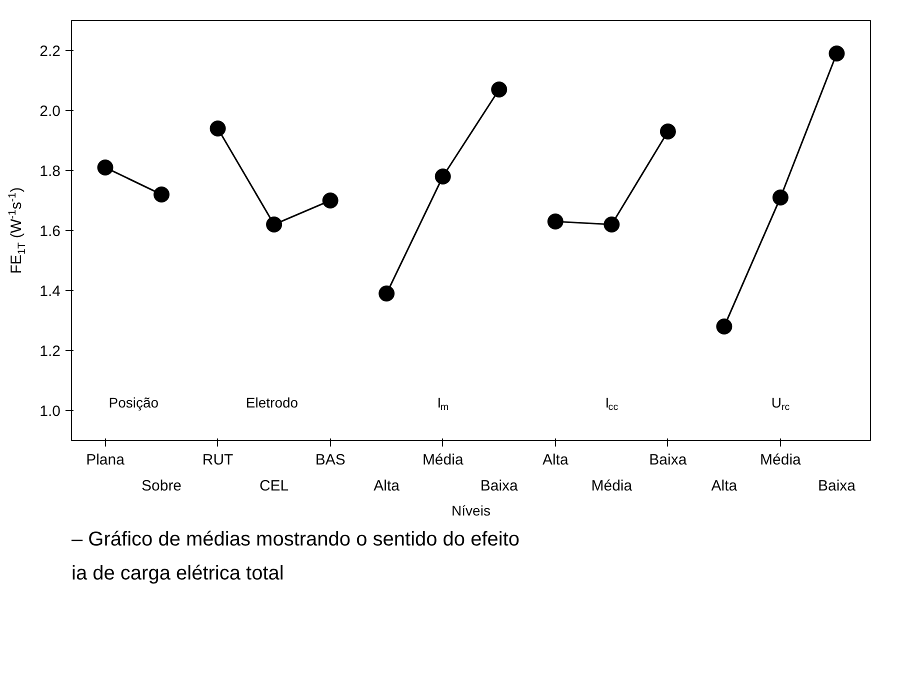 This screenshot has width=900, height=700. I want to click on y-tick-label: 1.2, so click(50, 351).